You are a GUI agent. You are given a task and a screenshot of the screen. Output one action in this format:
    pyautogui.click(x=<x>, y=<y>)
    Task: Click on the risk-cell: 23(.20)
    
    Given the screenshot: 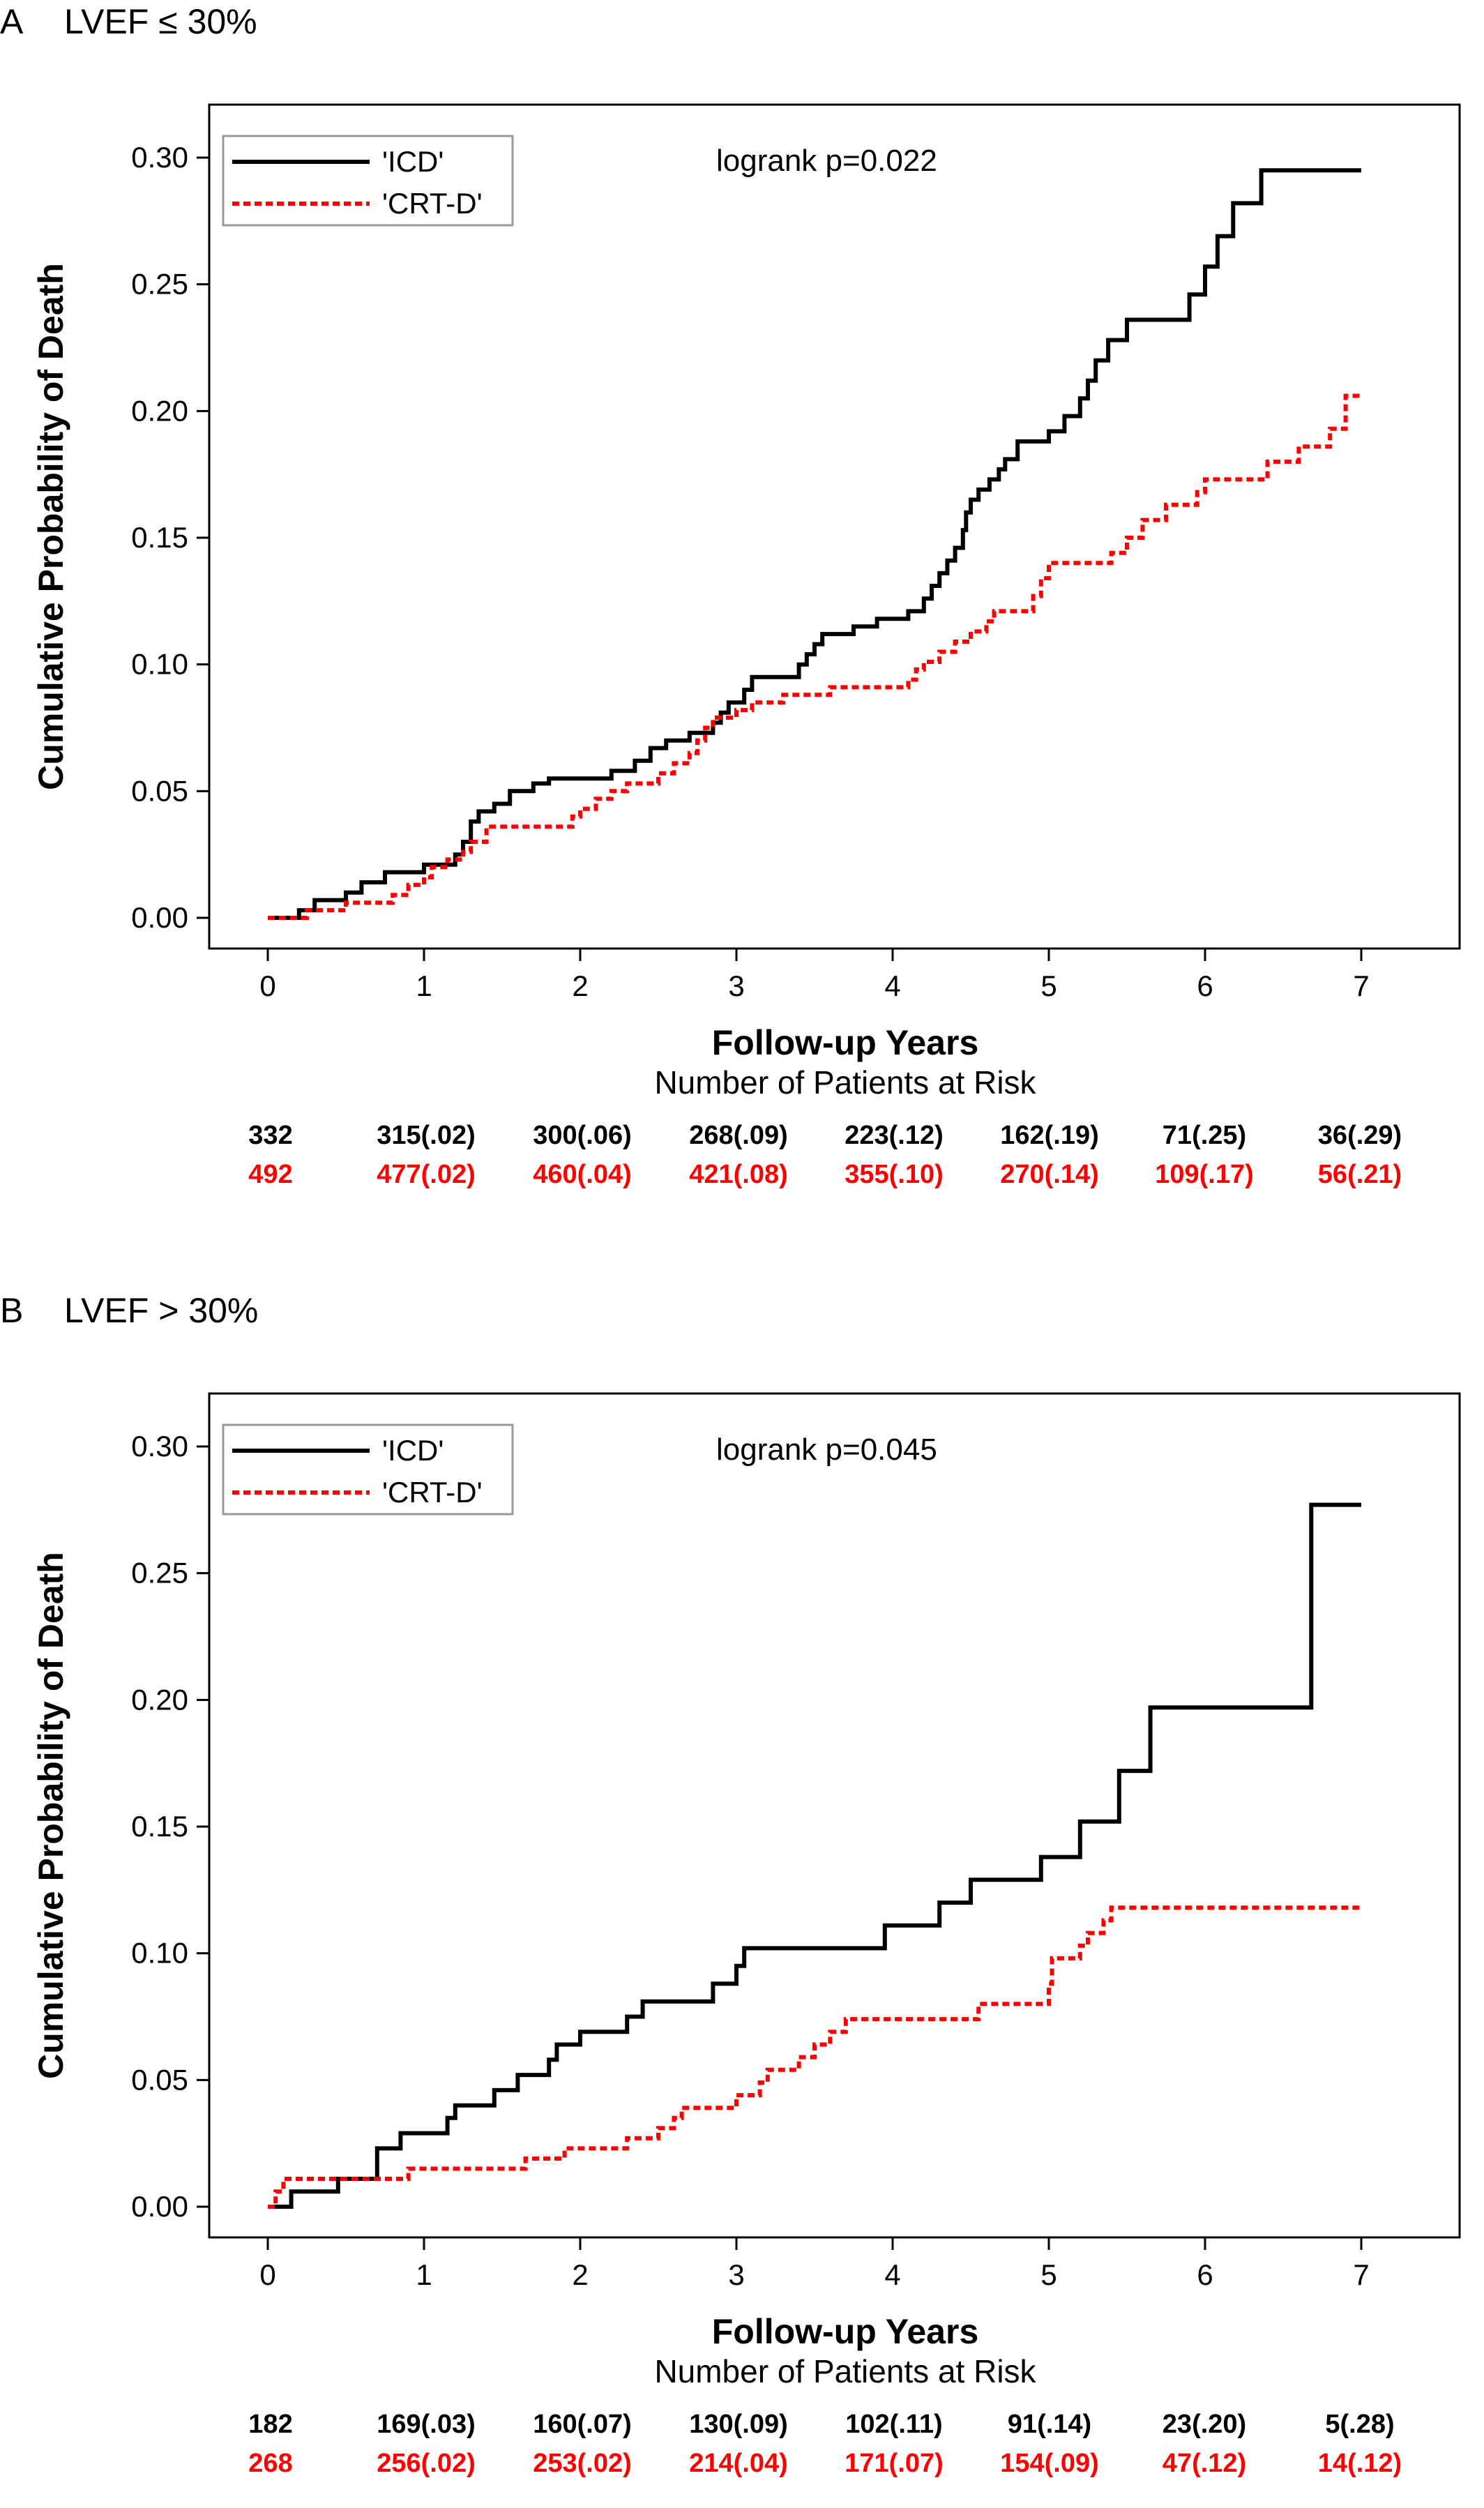 What is the action you would take?
    pyautogui.click(x=1204, y=2424)
    